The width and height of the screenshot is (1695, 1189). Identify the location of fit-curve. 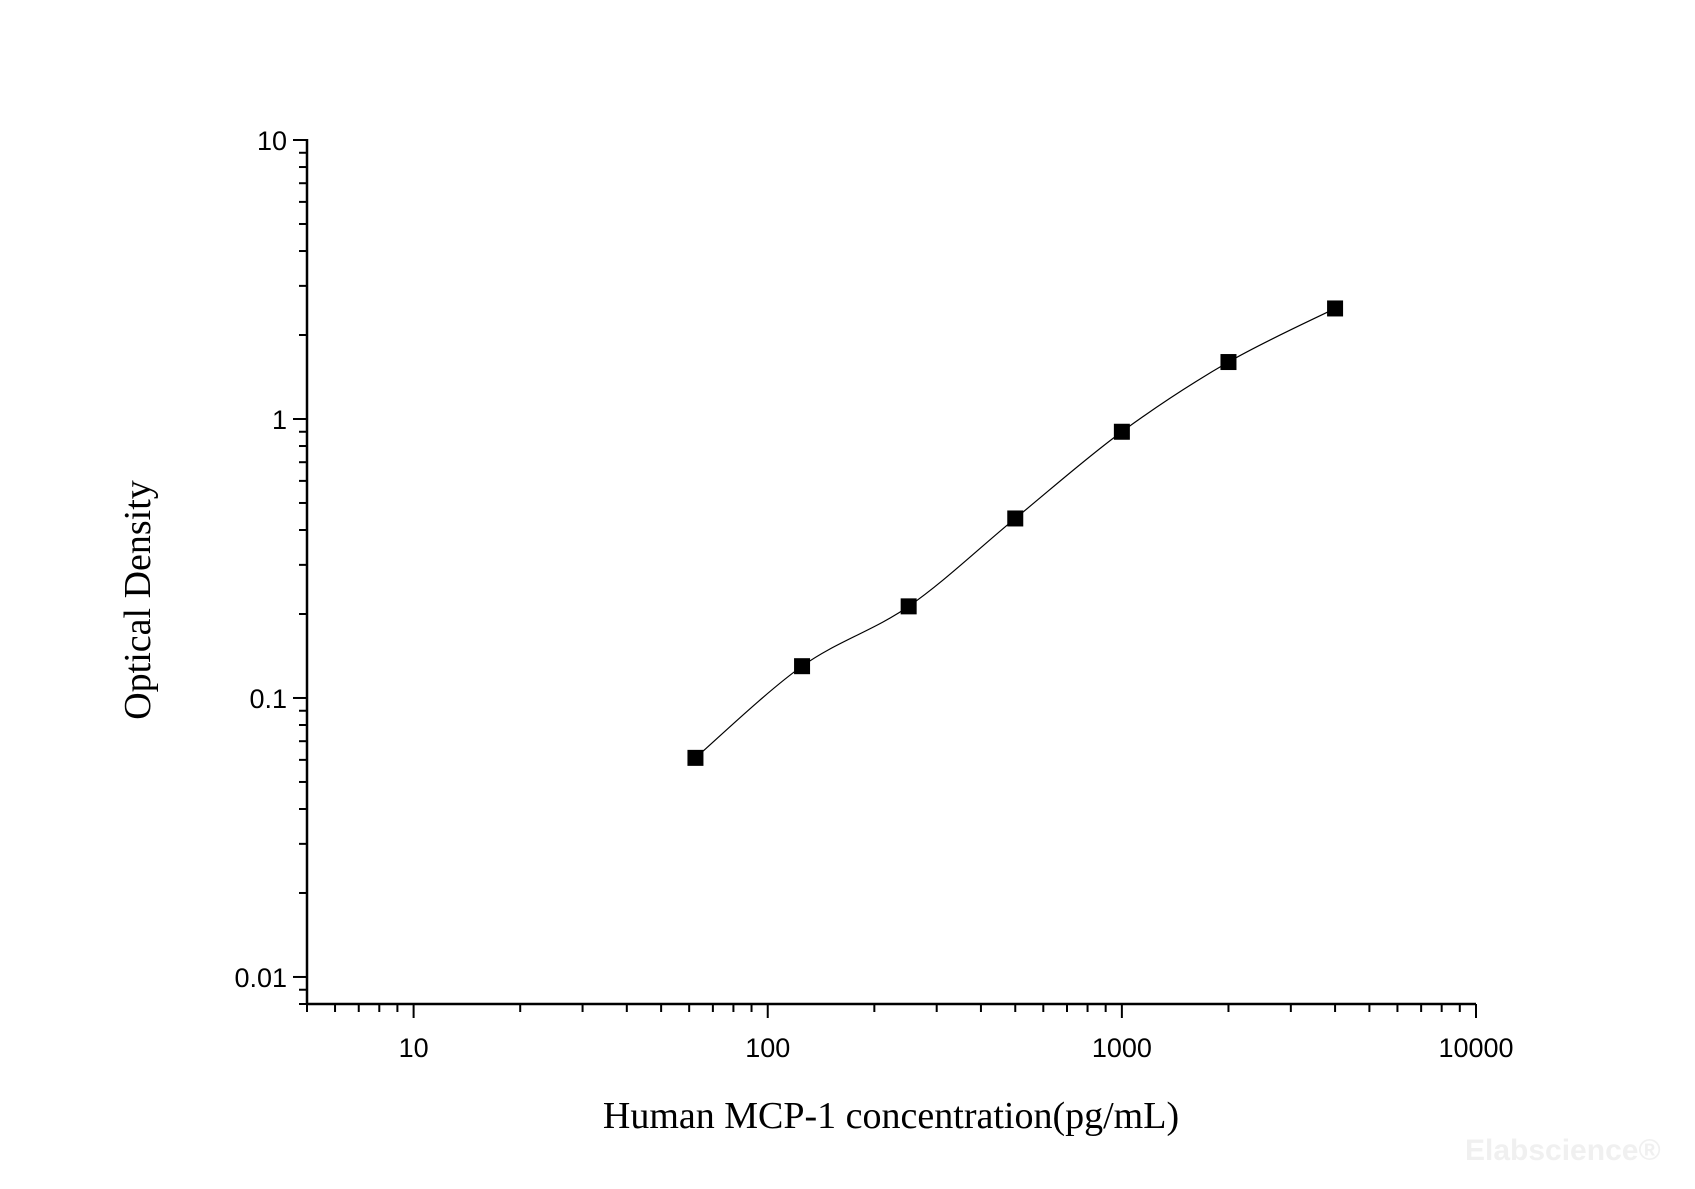
(1015, 533).